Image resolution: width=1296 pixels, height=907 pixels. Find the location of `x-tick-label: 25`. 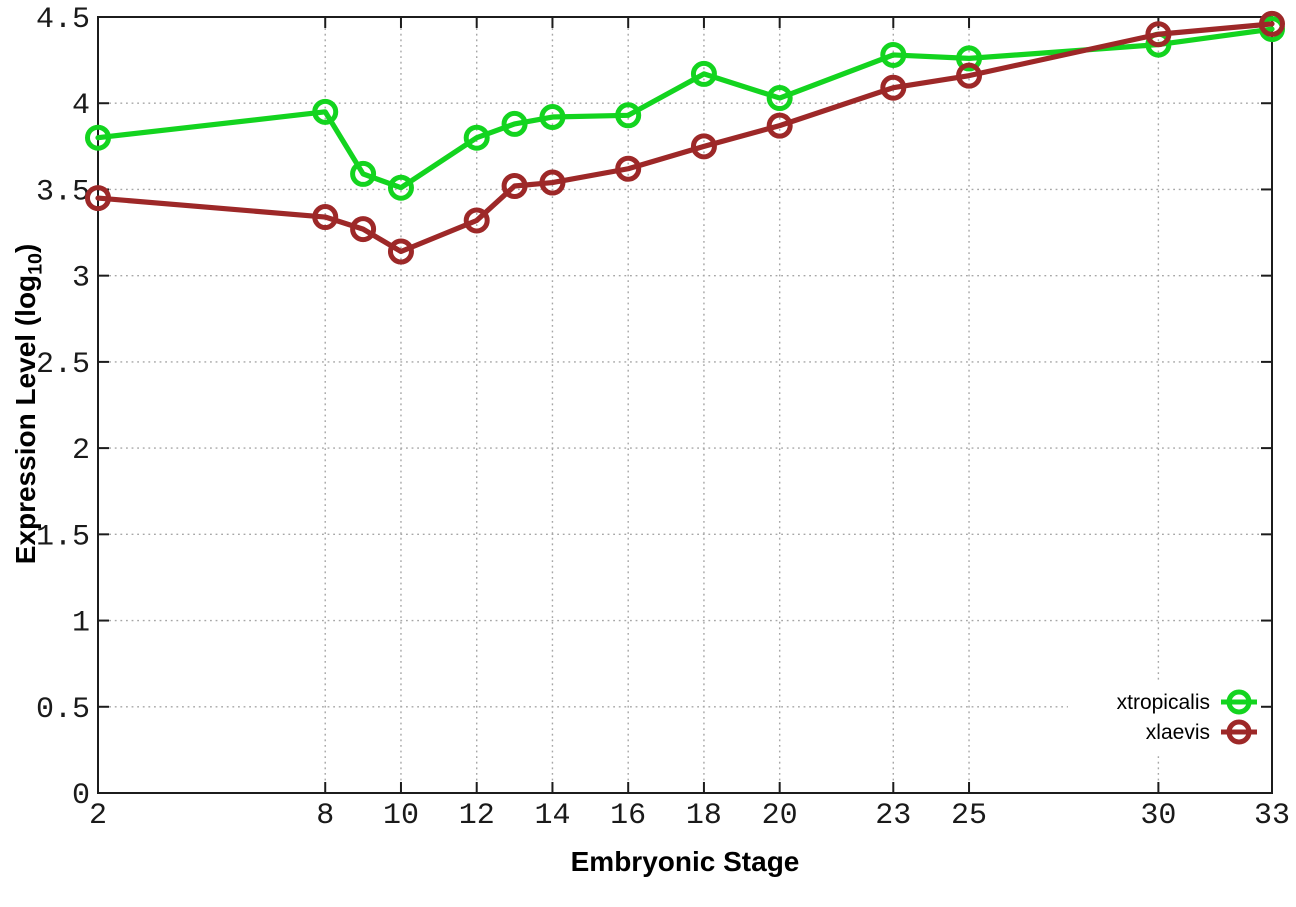

x-tick-label: 25 is located at coordinates (969, 816).